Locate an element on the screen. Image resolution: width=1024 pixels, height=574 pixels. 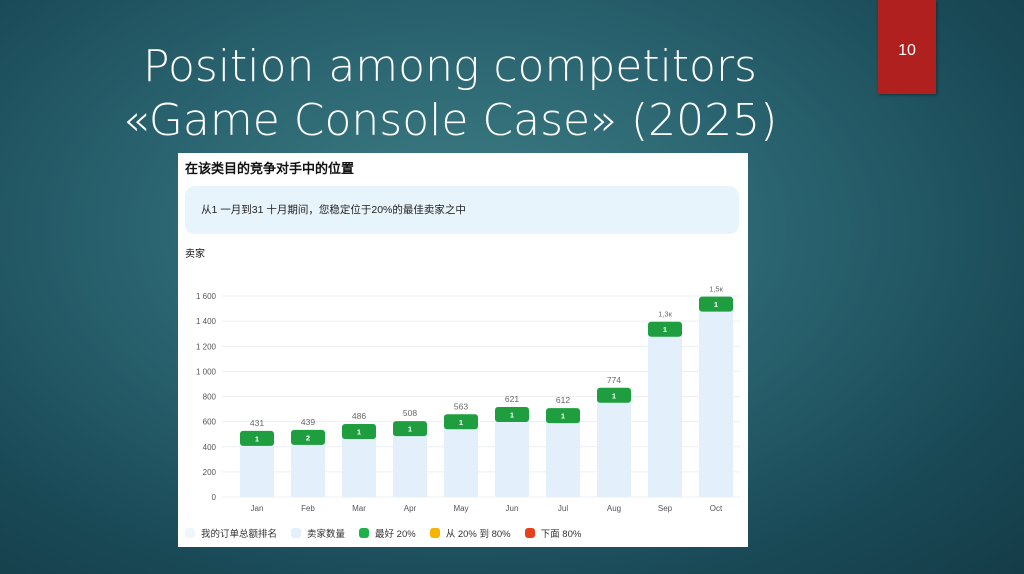
value-label: 439 is located at coordinates (308, 422).